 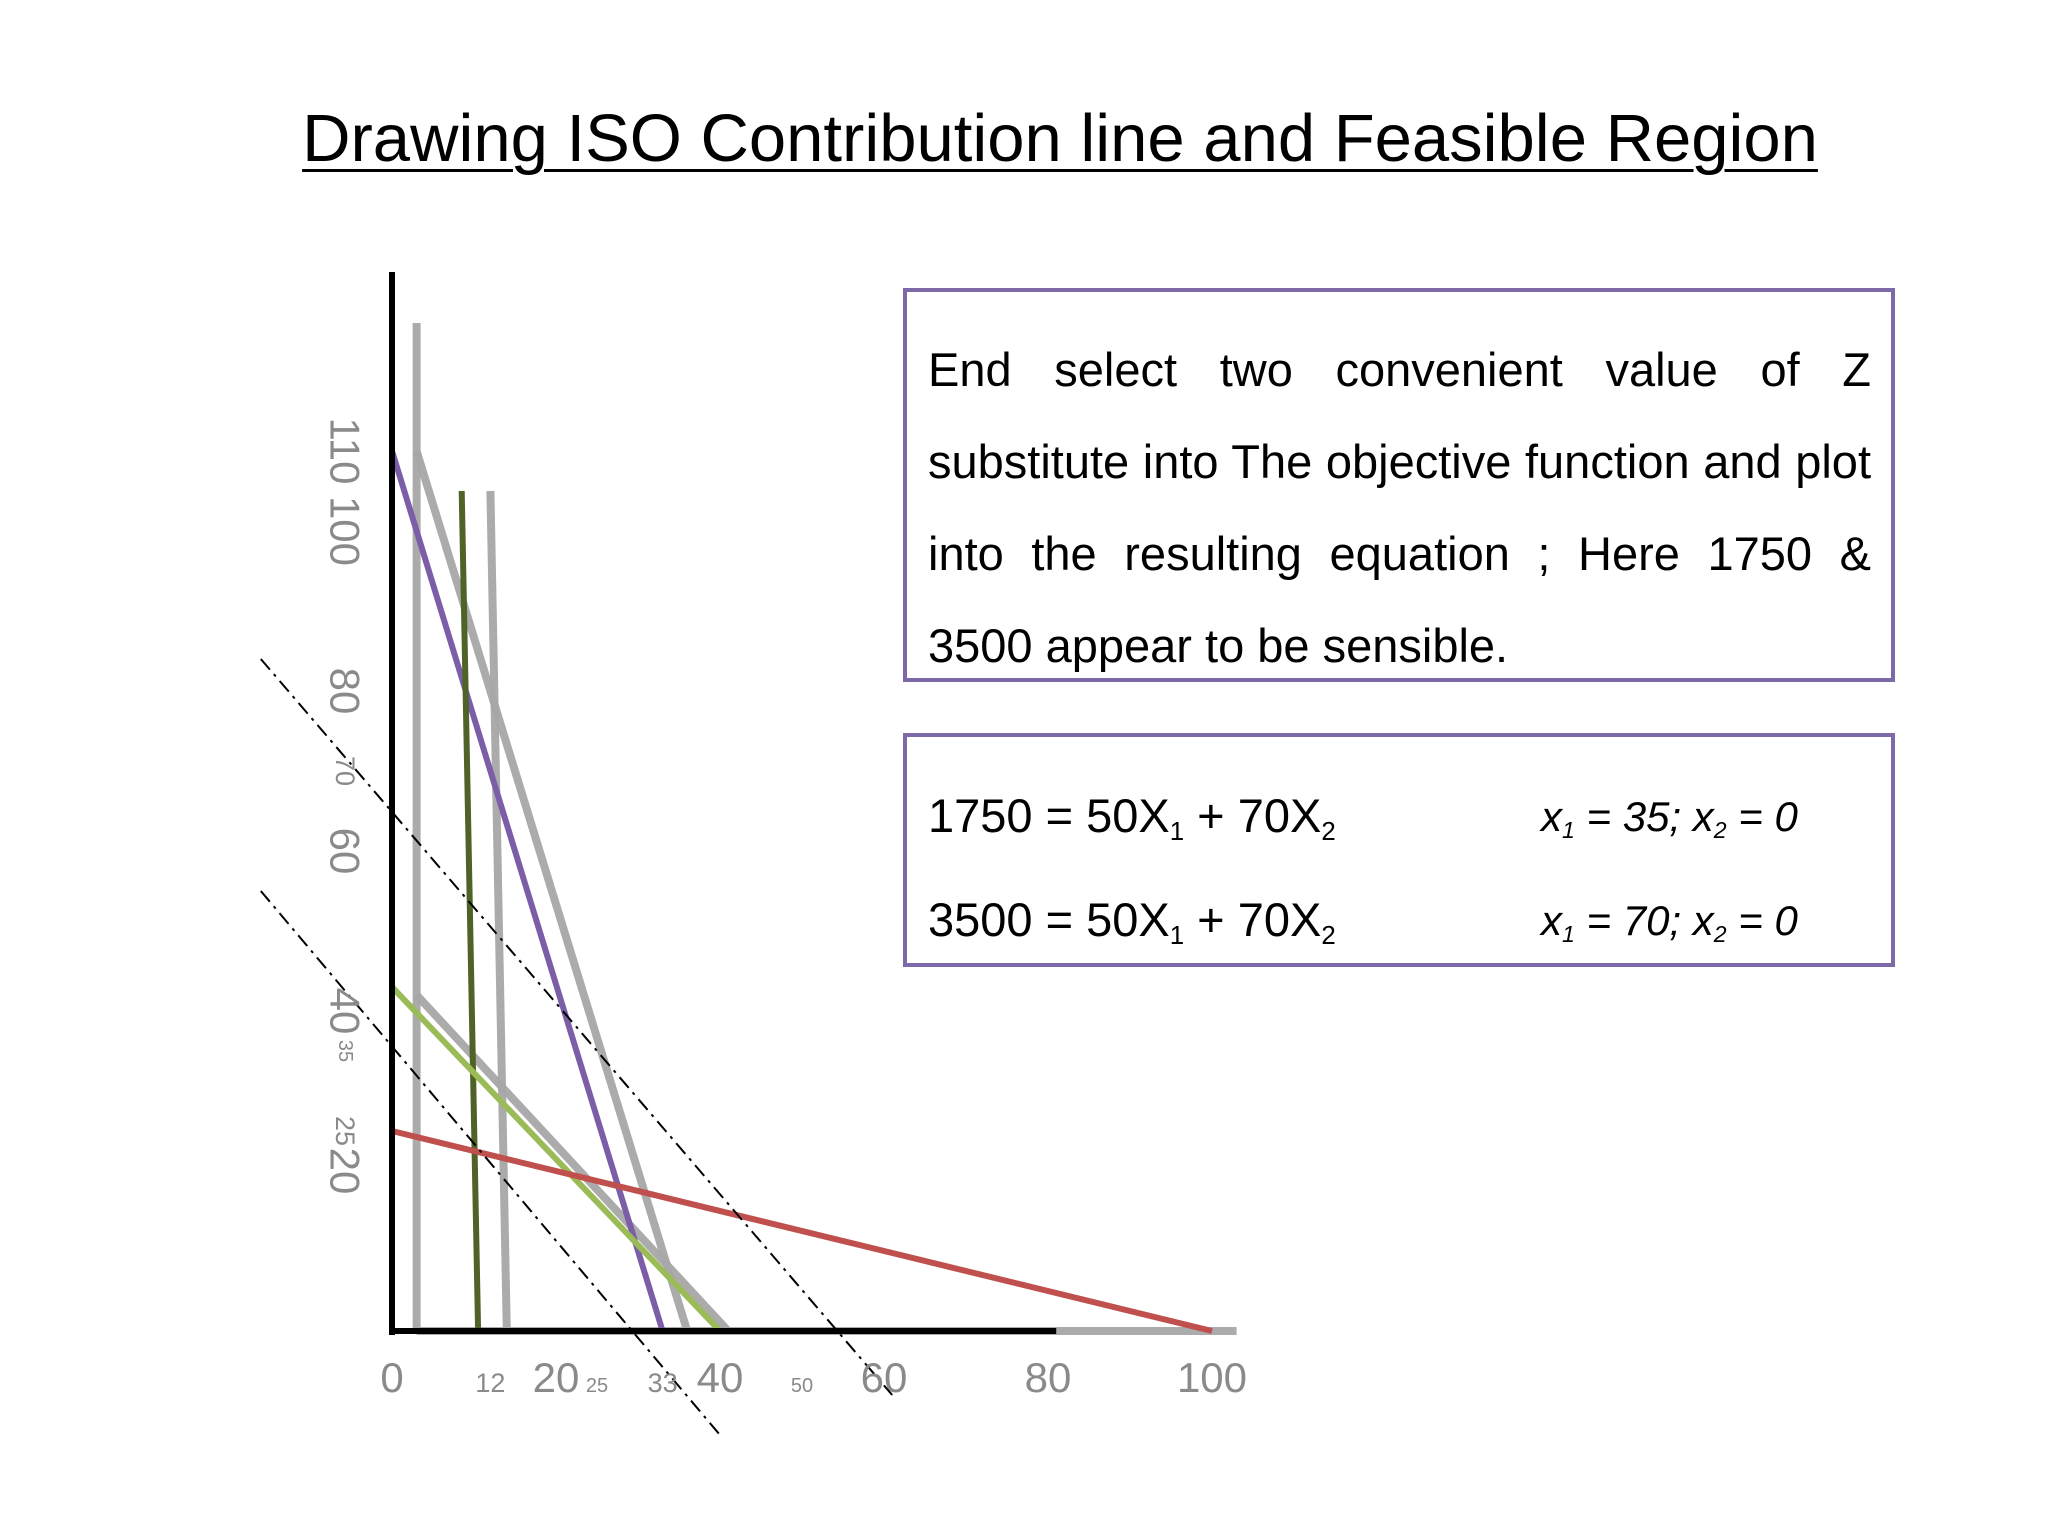 I want to click on y-tick-label: 35, so click(x=345, y=1051).